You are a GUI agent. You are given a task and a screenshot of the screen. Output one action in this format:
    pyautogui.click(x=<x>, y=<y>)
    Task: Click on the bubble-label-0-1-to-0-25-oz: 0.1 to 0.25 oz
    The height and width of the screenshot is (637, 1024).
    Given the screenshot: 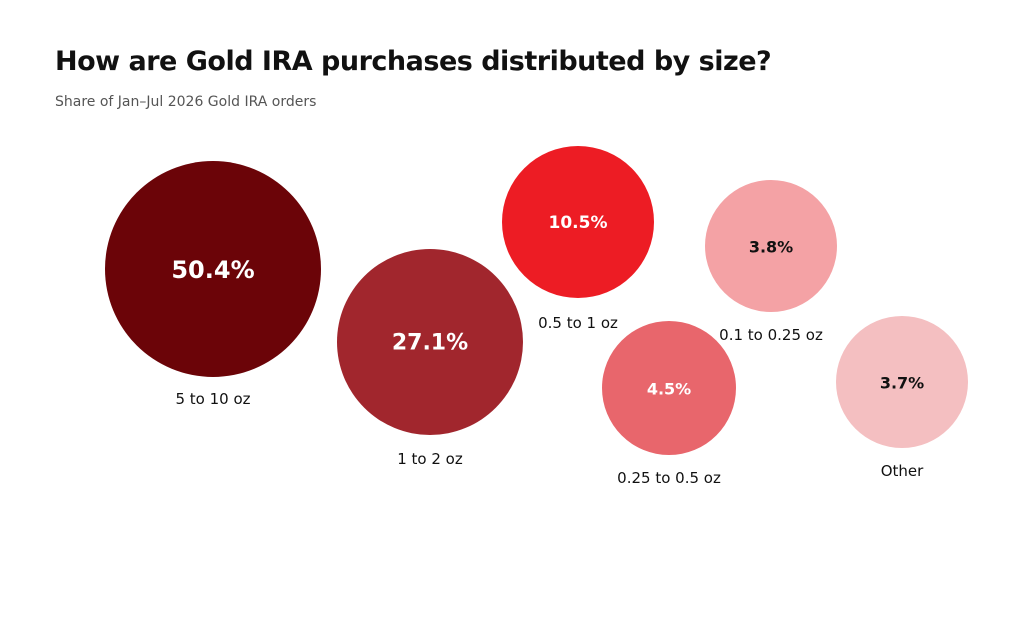 What is the action you would take?
    pyautogui.click(x=771, y=335)
    